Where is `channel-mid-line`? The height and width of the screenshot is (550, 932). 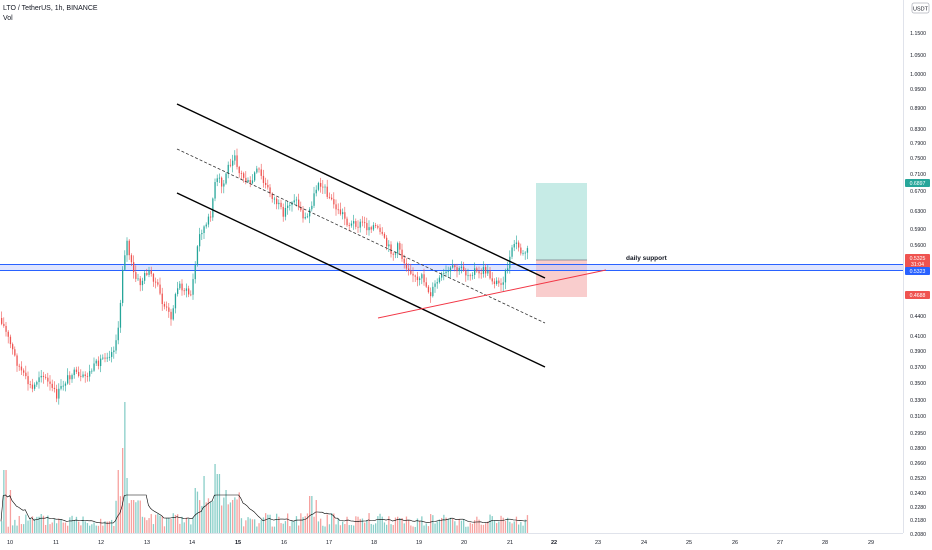
channel-mid-line is located at coordinates (361, 236).